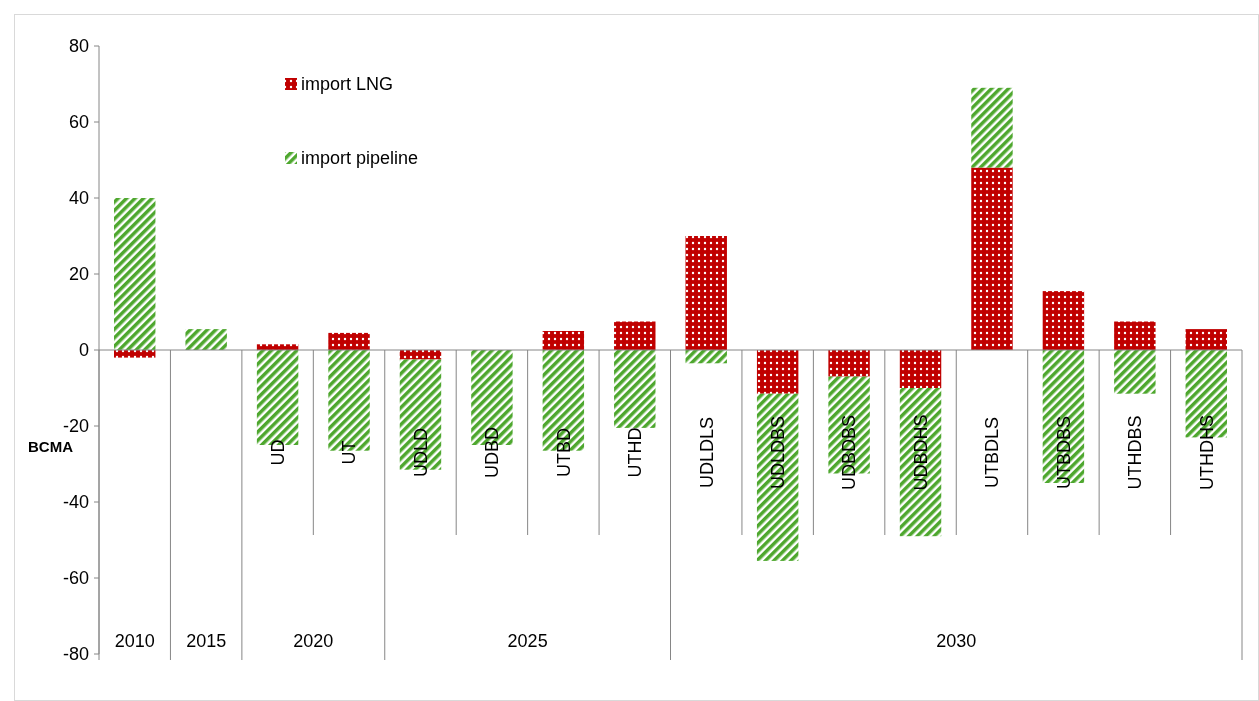 Image resolution: width=1259 pixels, height=701 pixels. What do you see at coordinates (349, 452) in the screenshot?
I see `x-tick-label: UT` at bounding box center [349, 452].